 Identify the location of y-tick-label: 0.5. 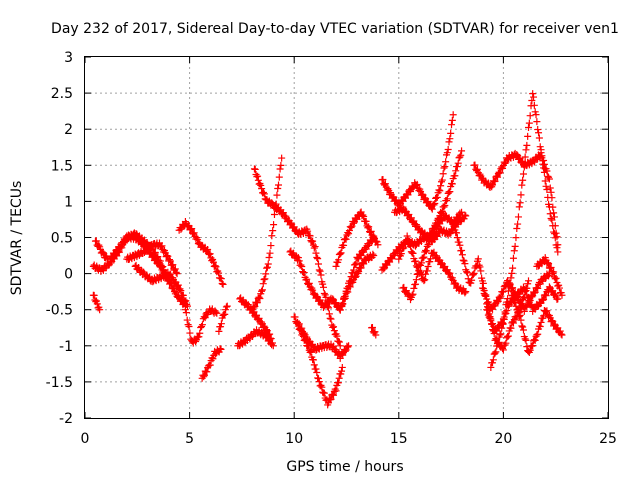
(62, 239).